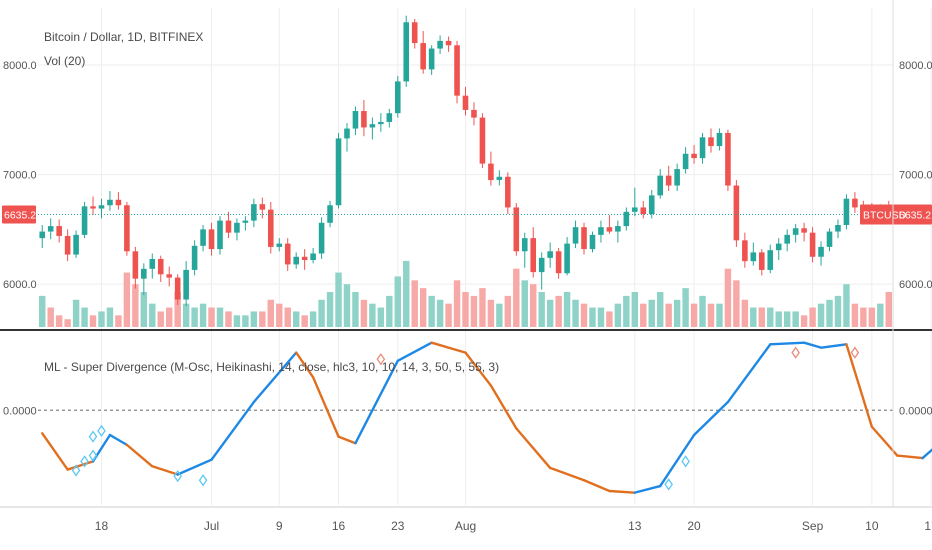 The height and width of the screenshot is (550, 932). Describe the element at coordinates (694, 526) in the screenshot. I see `x-tick-label: 20` at that location.